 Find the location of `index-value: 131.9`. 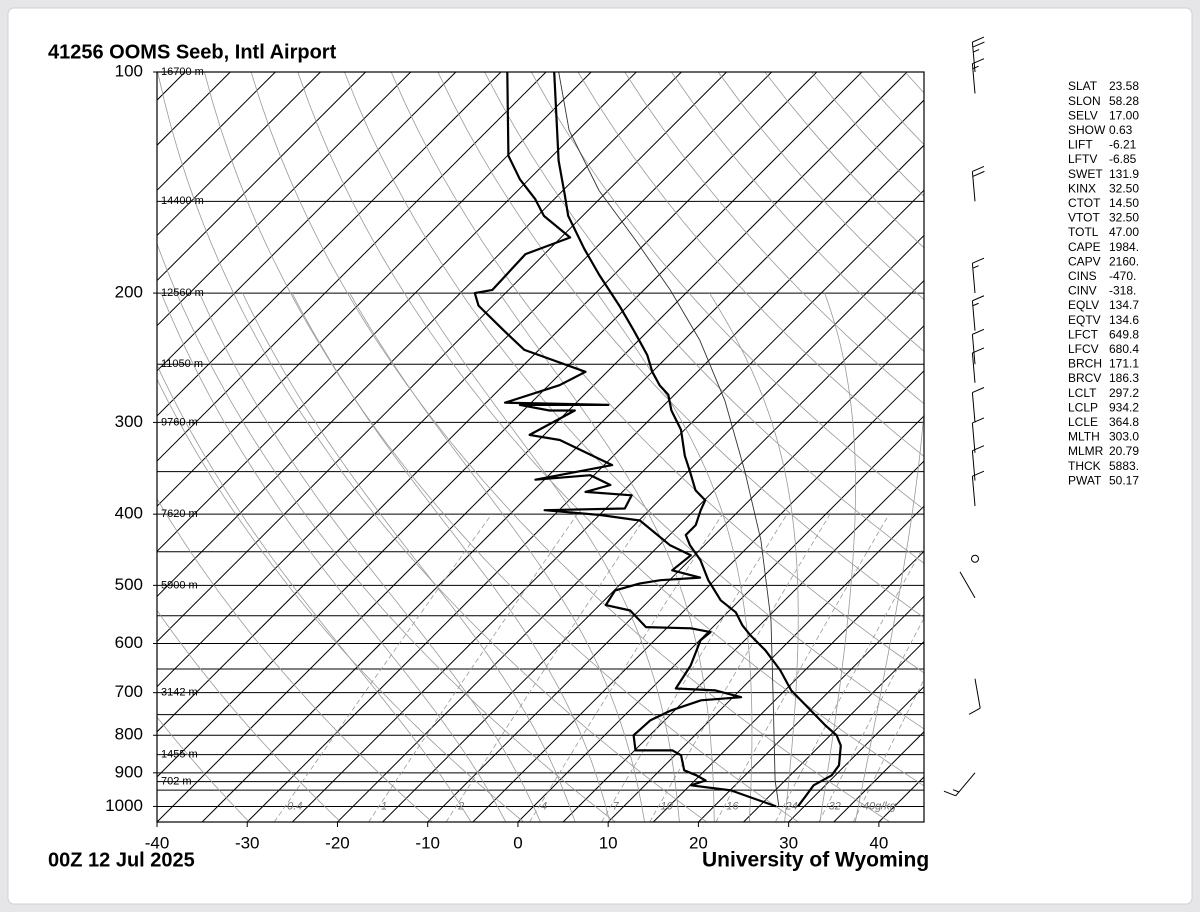

index-value: 131.9 is located at coordinates (1124, 174).